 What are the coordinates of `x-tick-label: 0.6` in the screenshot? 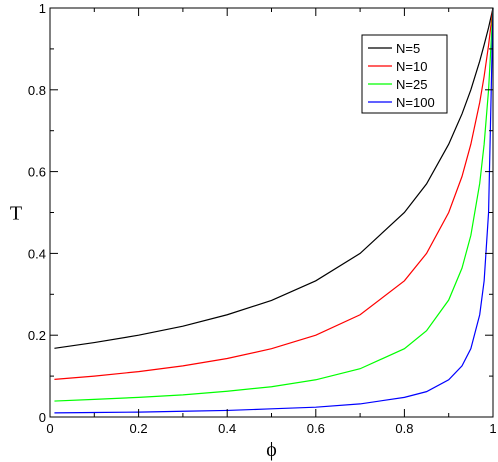 It's located at (316, 428).